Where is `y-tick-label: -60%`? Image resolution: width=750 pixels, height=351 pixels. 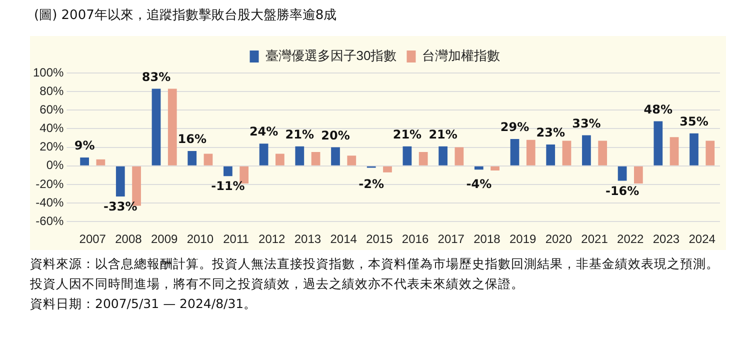
y-tick-label: -60% is located at coordinates (50, 221).